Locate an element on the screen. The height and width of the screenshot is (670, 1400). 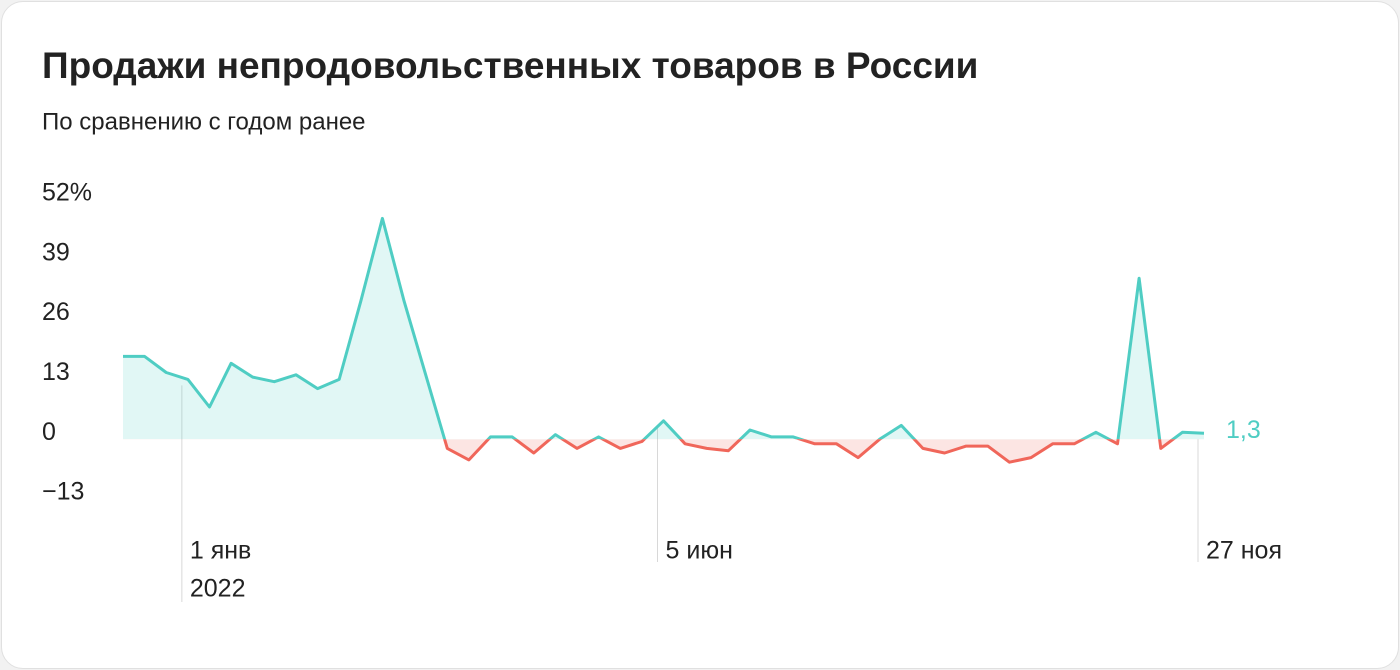
x-tick-label: 1 янв is located at coordinates (220, 551).